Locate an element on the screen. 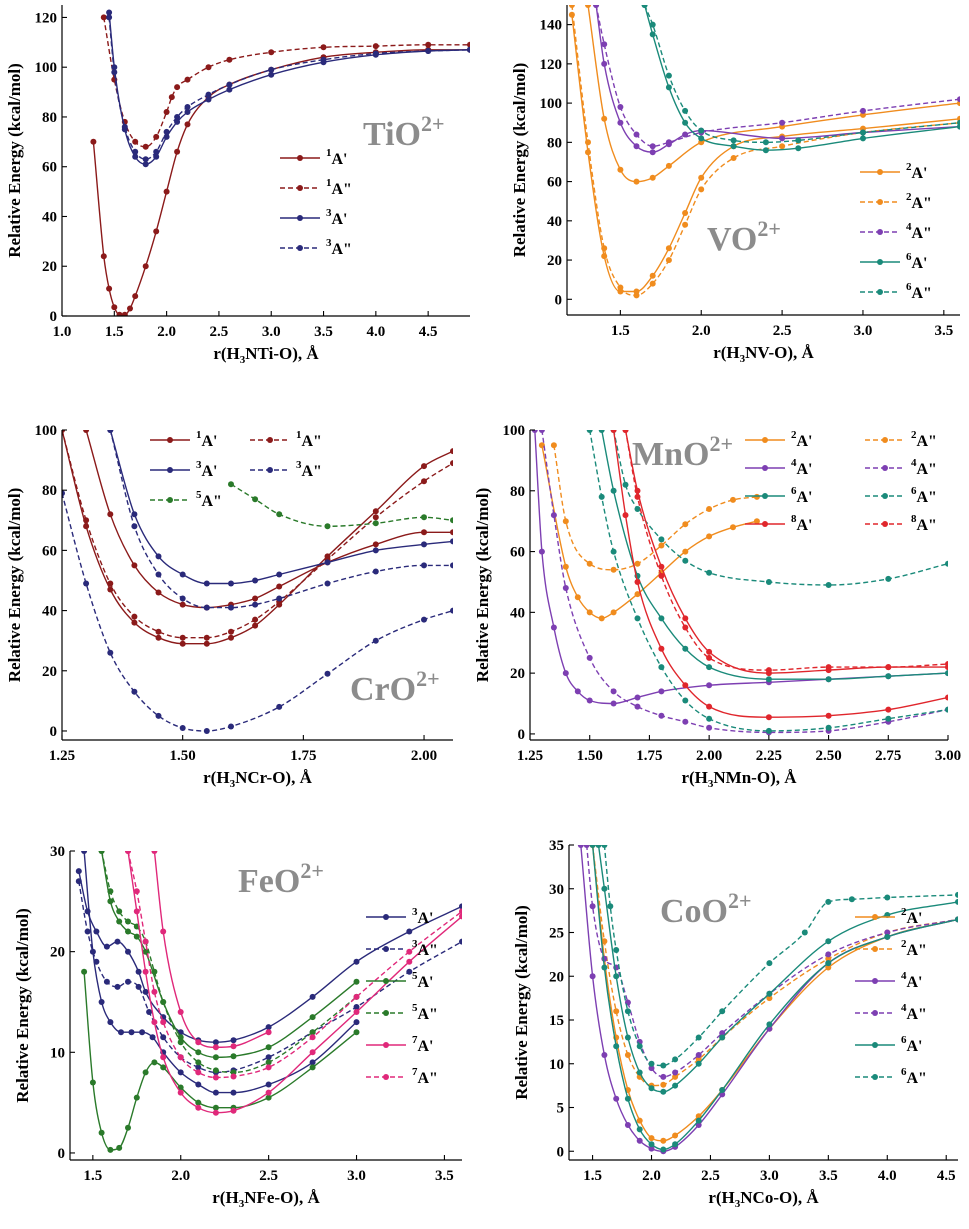 This screenshot has width=969, height=1229. x-tick-label: 1.5 is located at coordinates (92, 1176).